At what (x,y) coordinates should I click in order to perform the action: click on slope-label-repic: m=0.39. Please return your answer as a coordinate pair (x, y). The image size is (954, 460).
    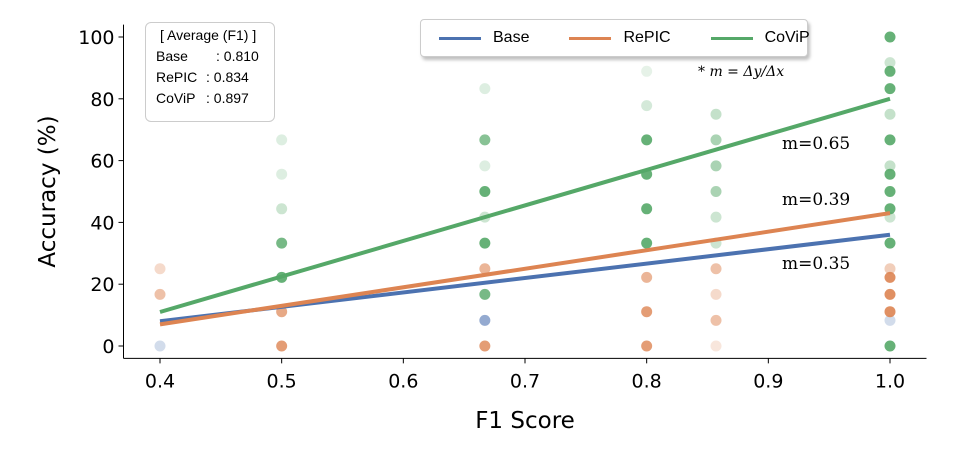
    Looking at the image, I should click on (816, 200).